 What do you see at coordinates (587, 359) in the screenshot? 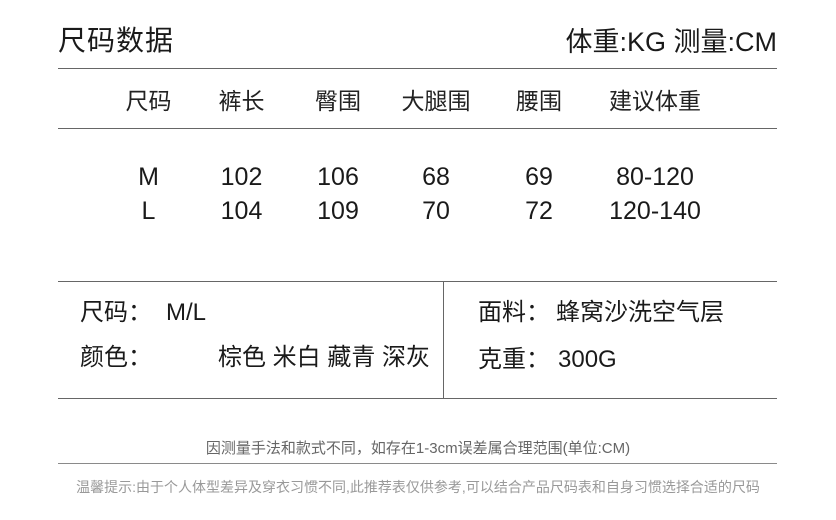
I see `info-gram-weight-value: 300G` at bounding box center [587, 359].